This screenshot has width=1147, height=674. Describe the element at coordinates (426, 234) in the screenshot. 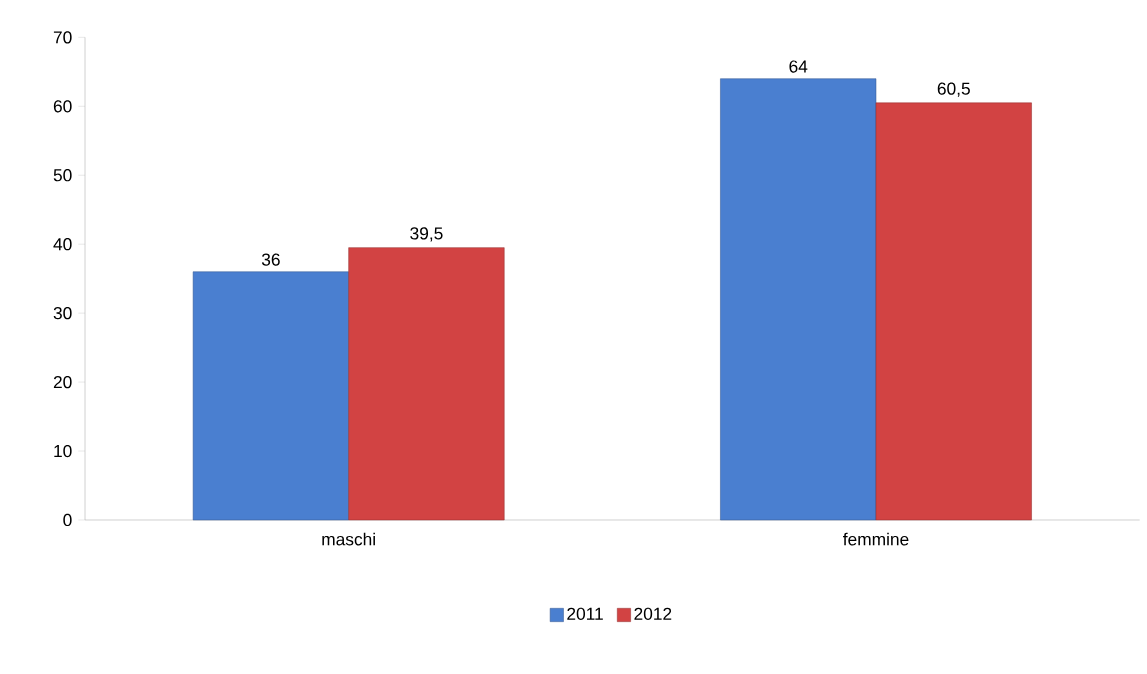

I see `data-label: 39,5` at that location.